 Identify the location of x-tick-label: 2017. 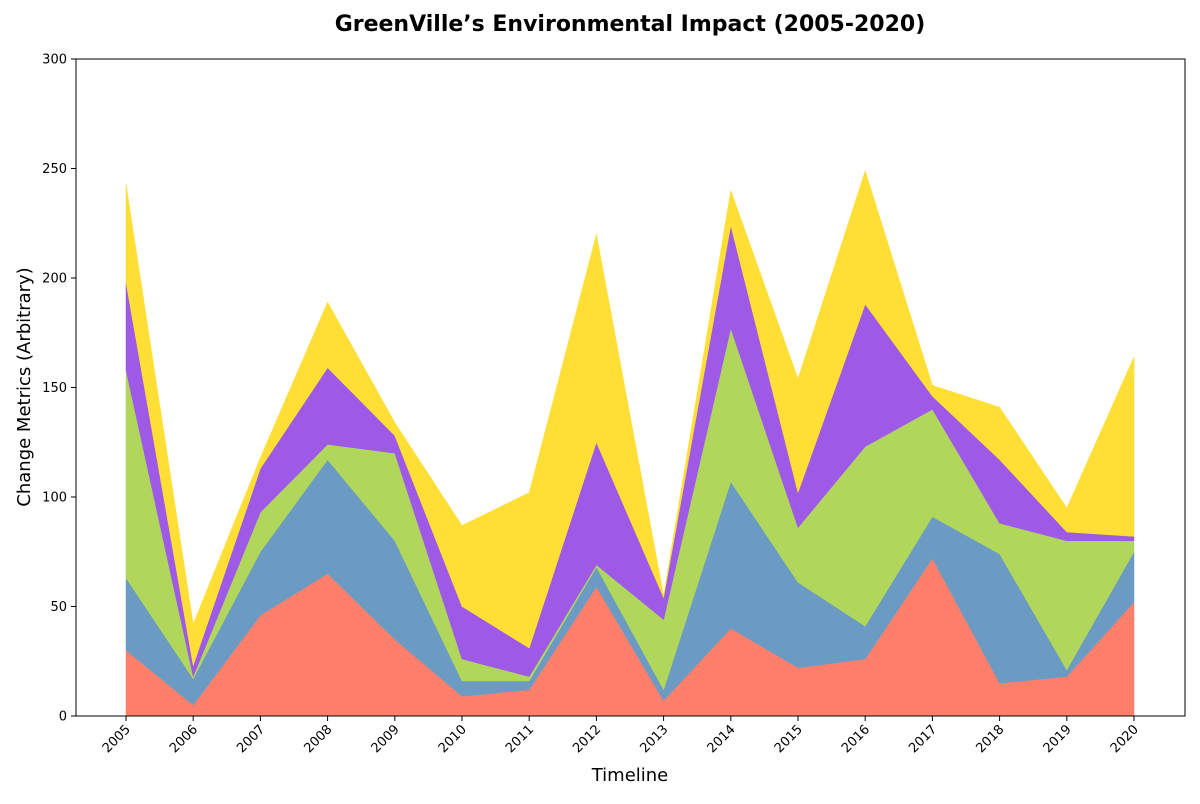
(923, 739).